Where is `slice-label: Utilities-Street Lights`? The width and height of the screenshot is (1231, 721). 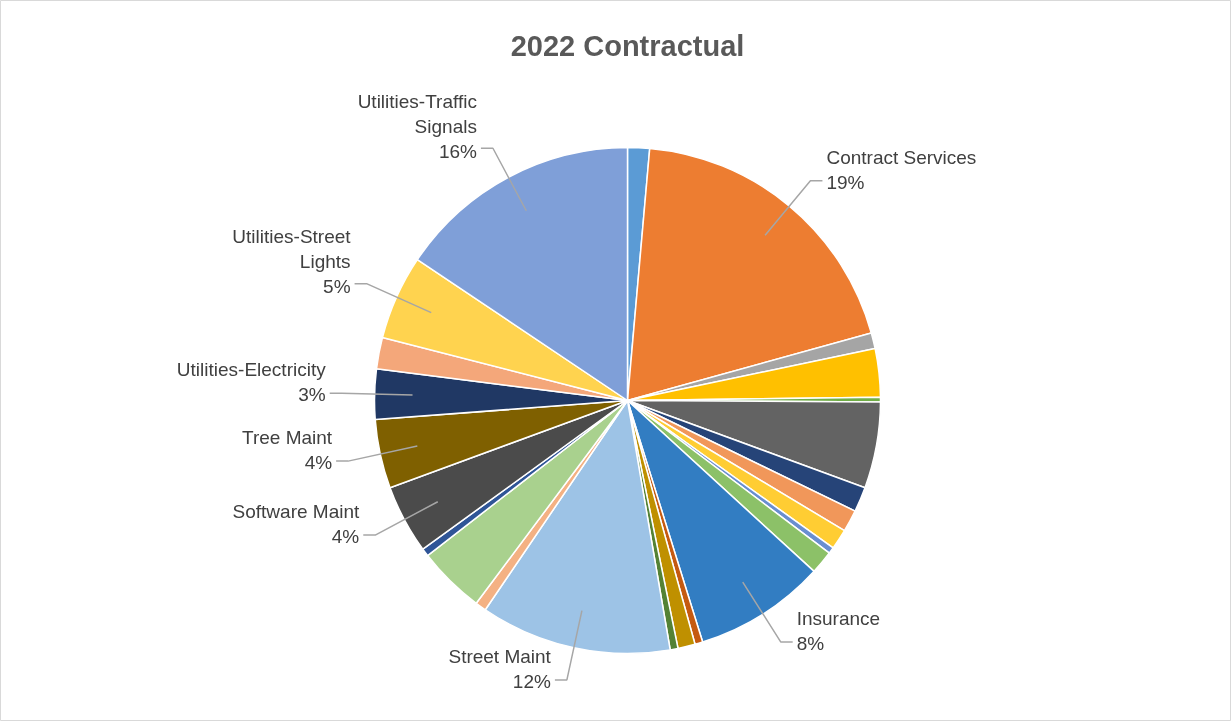 slice-label: Utilities-Street Lights is located at coordinates (292, 249).